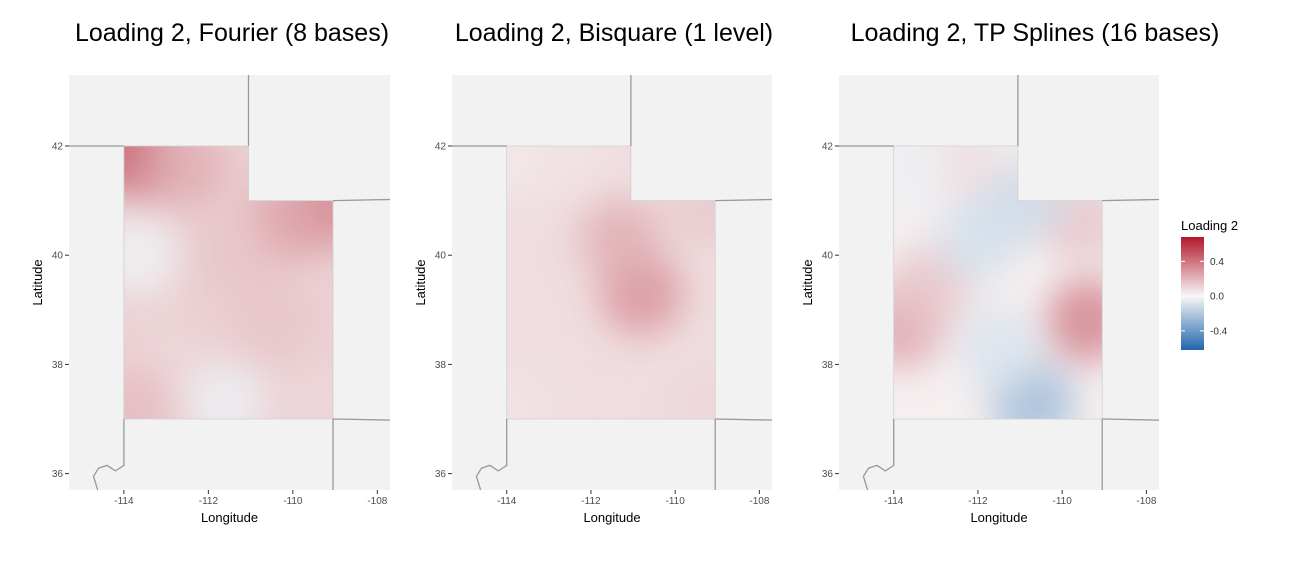 The width and height of the screenshot is (1292, 583). Describe the element at coordinates (1192, 293) in the screenshot. I see `legend-colorbar` at that location.